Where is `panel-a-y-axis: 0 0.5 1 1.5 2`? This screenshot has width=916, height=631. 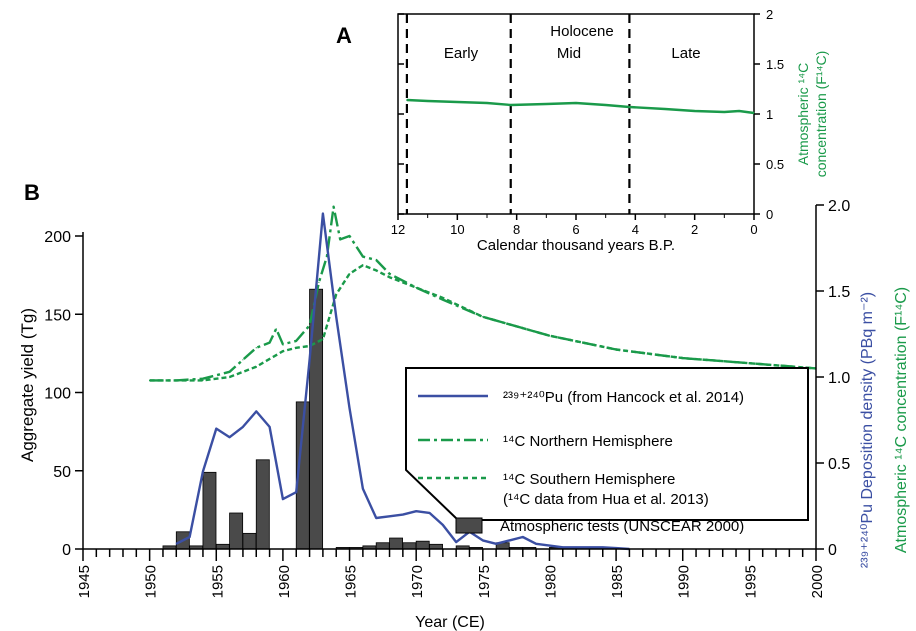 panel-a-y-axis: 0 0.5 1 1.5 2 is located at coordinates (591, 114).